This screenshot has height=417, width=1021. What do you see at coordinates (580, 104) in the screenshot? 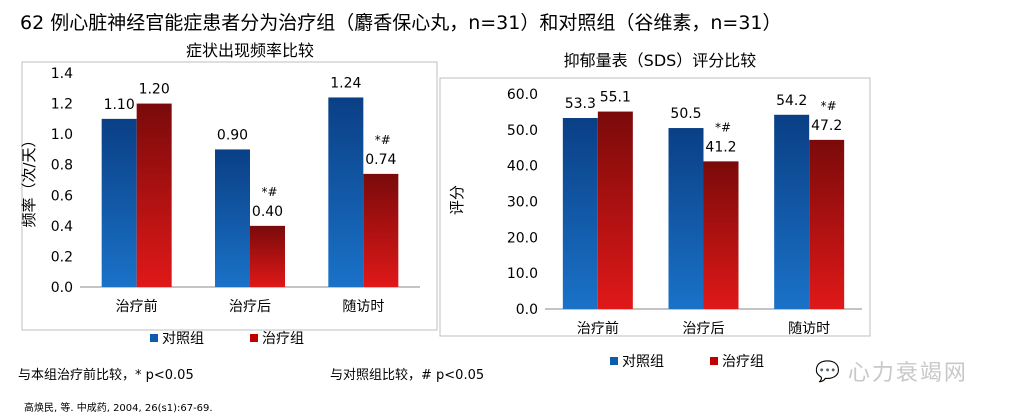
I see `data-label: 53.3` at bounding box center [580, 104].